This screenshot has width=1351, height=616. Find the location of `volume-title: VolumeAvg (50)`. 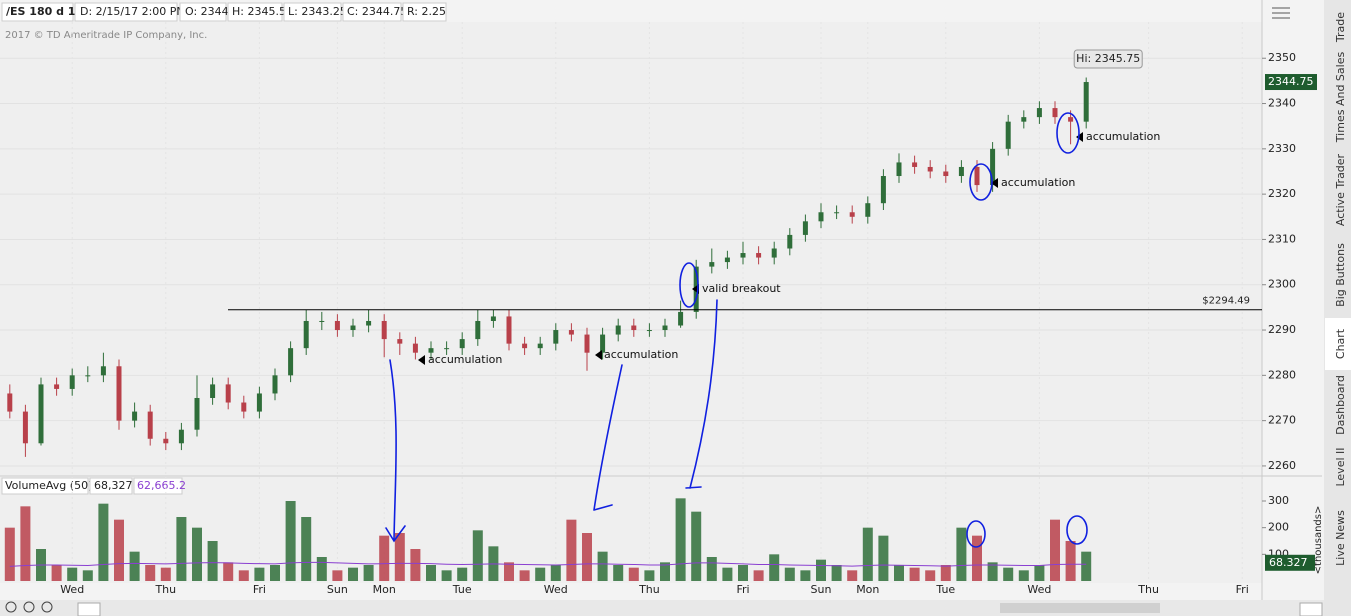

volume-title: VolumeAvg (50) is located at coordinates (48, 485).